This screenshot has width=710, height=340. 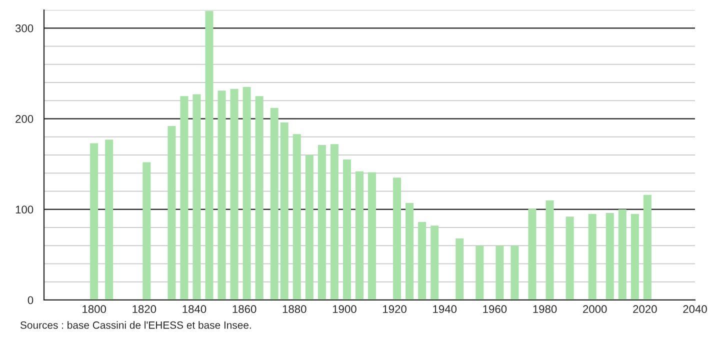 What do you see at coordinates (31, 300) in the screenshot?
I see `y-tick-label: 0` at bounding box center [31, 300].